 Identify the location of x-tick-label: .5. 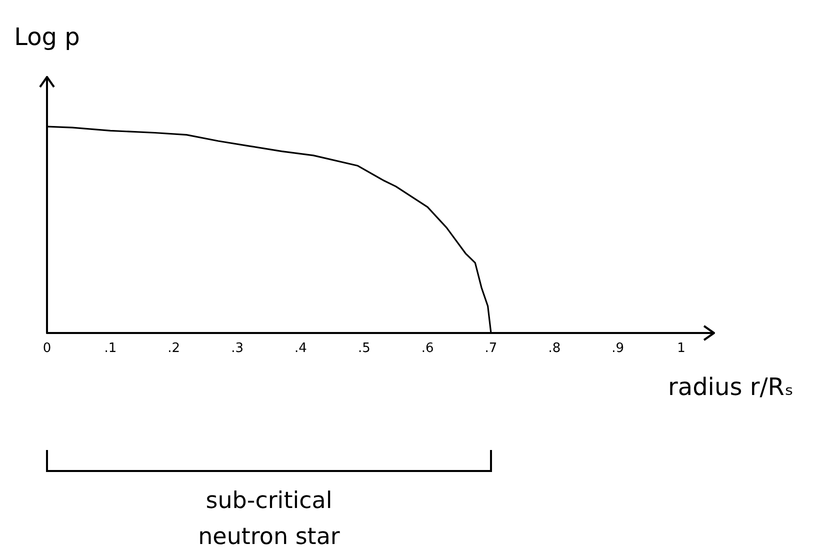
(364, 348).